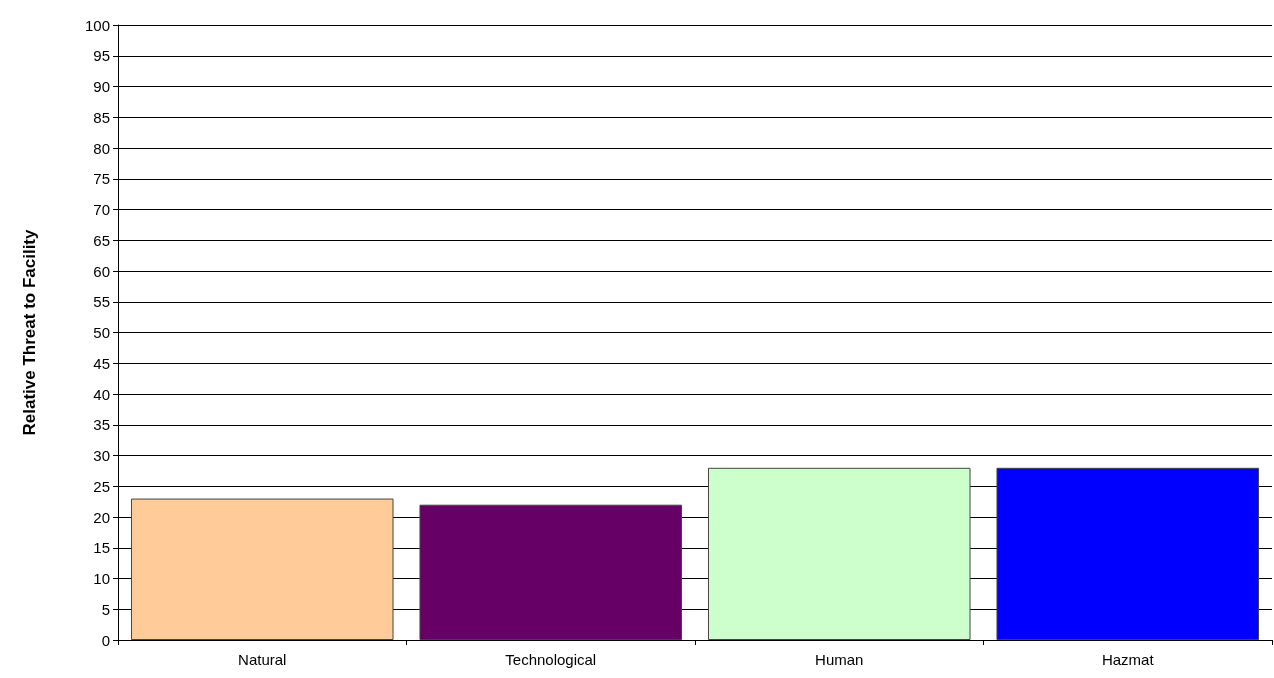 This screenshot has width=1274, height=678. What do you see at coordinates (262, 659) in the screenshot?
I see `x-tick-label: Natural` at bounding box center [262, 659].